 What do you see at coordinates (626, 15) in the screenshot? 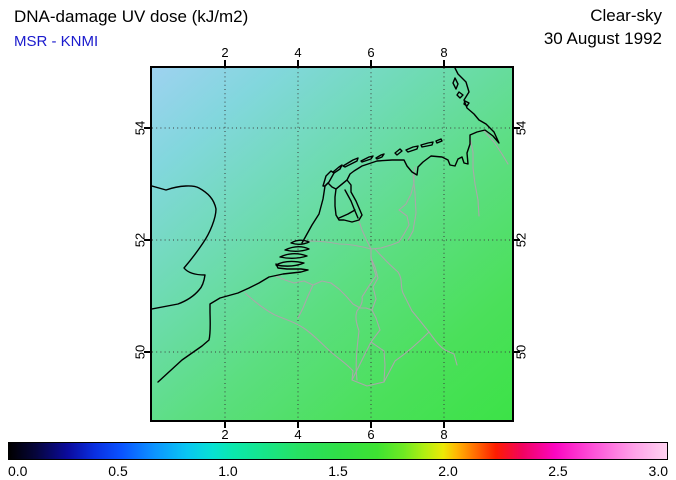
I see `sky-condition-label: Clear-sky` at bounding box center [626, 15].